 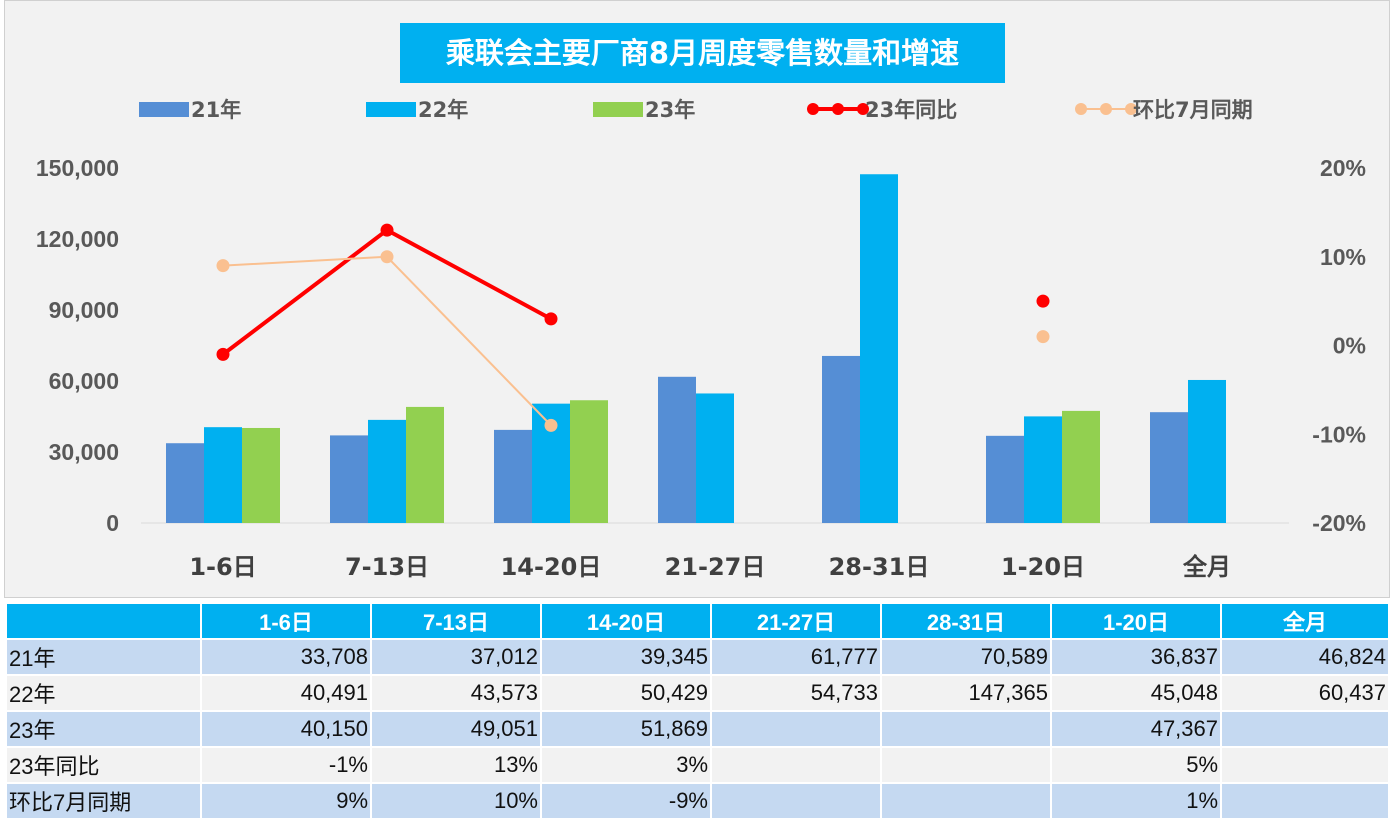 What do you see at coordinates (286, 801) in the screenshot?
I see `table-cell: 9%` at bounding box center [286, 801].